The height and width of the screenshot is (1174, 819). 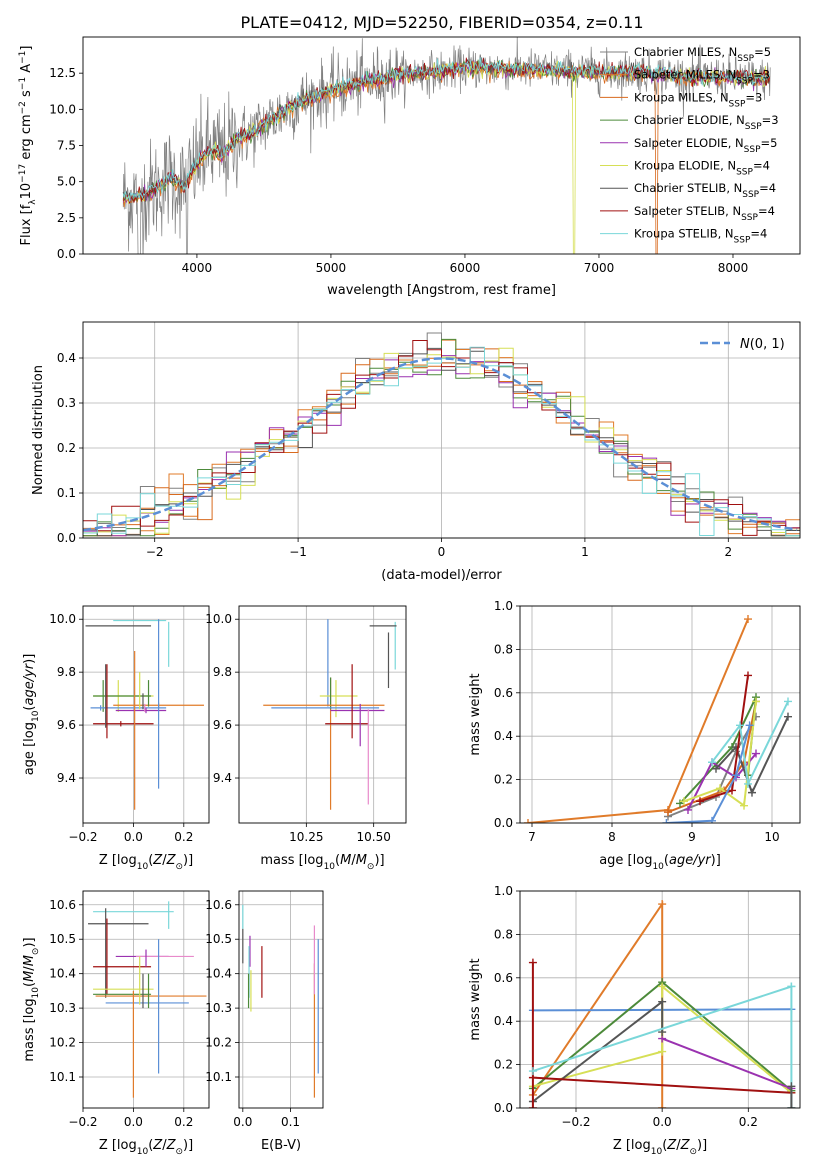 What do you see at coordinates (442, 552) in the screenshot?
I see `residuals-xtick-label: 0` at bounding box center [442, 552].